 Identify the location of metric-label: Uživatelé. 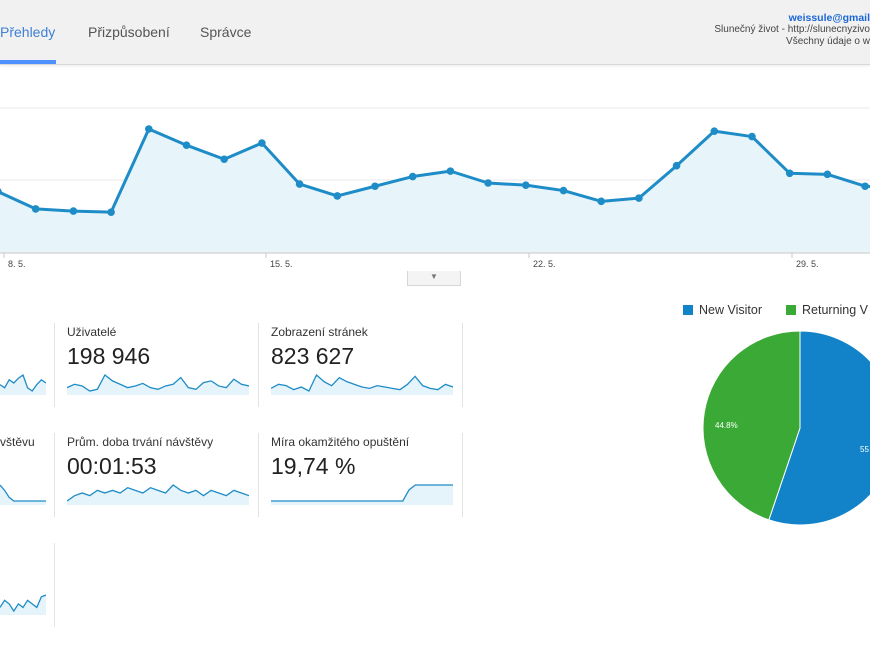
(92, 332).